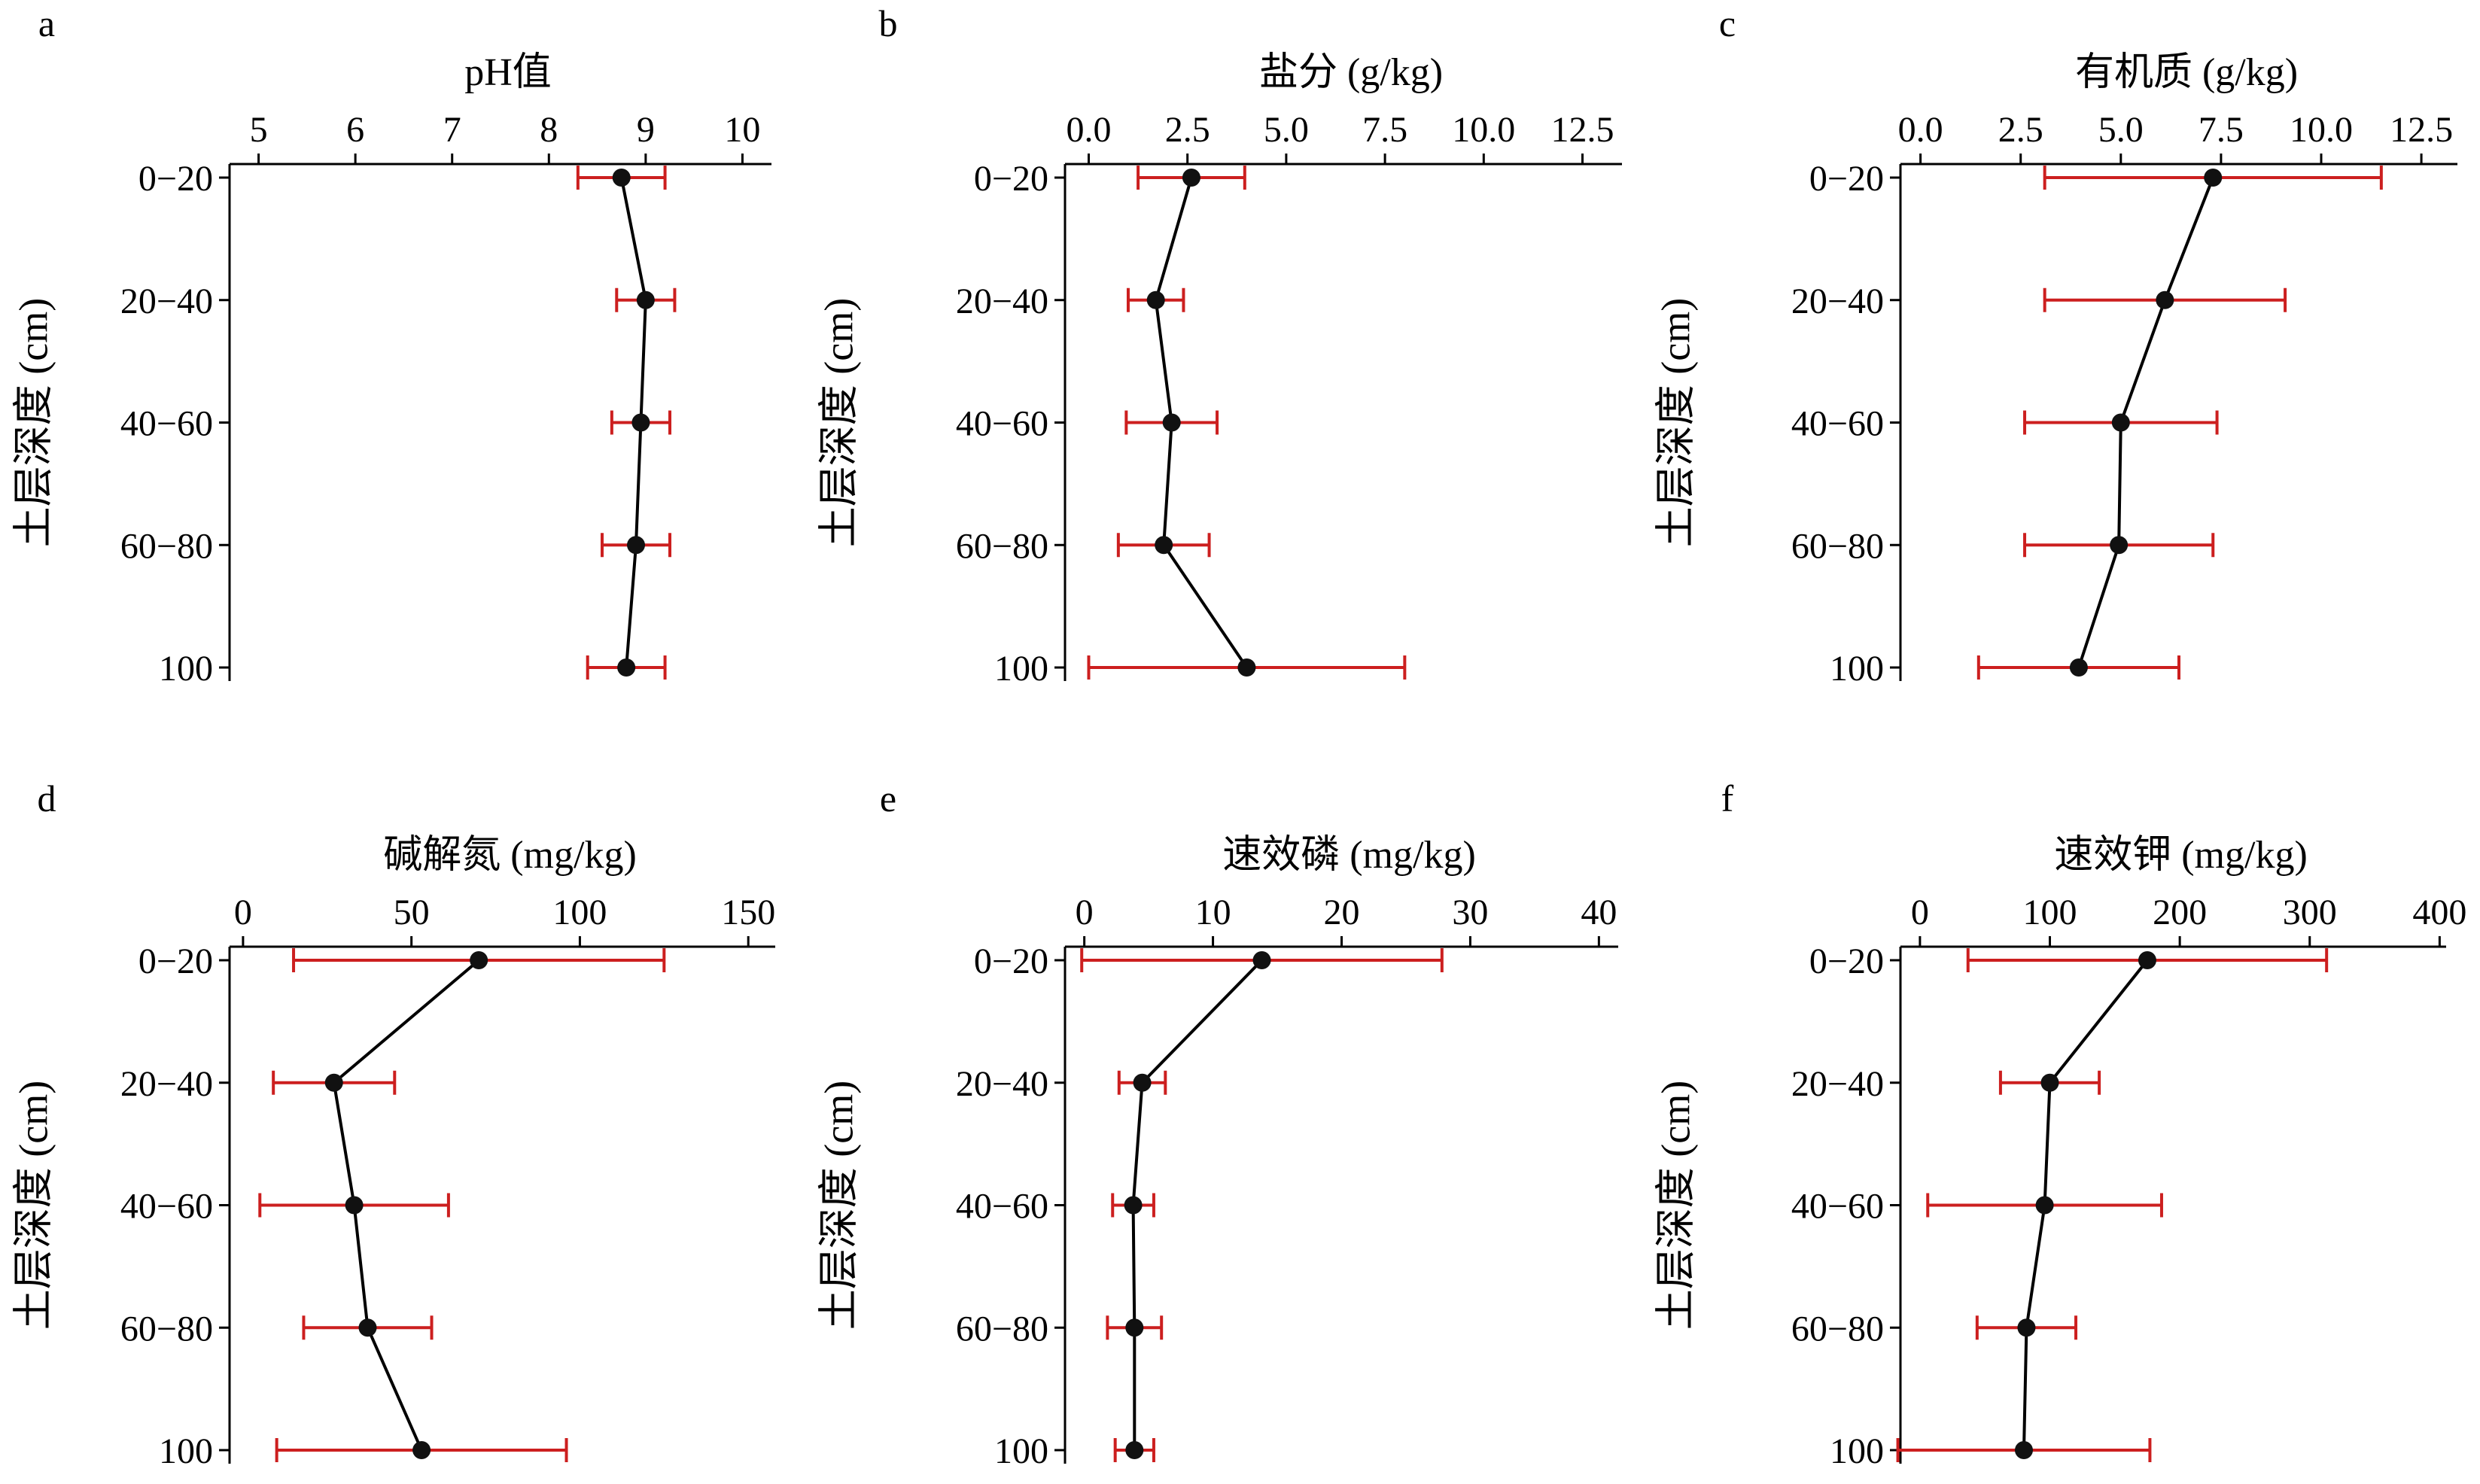 The width and height of the screenshot is (2480, 1484). I want to click on x-tick-label: 30, so click(1470, 912).